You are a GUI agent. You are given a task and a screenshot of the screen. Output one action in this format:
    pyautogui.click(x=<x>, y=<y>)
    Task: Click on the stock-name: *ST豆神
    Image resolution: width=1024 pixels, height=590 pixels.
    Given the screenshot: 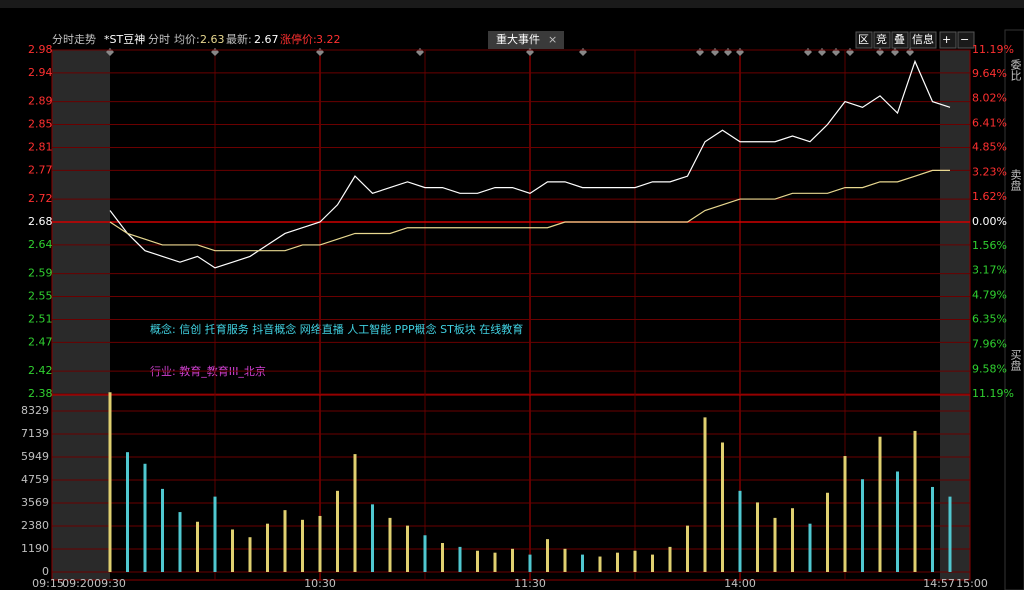 What is the action you would take?
    pyautogui.click(x=124, y=39)
    